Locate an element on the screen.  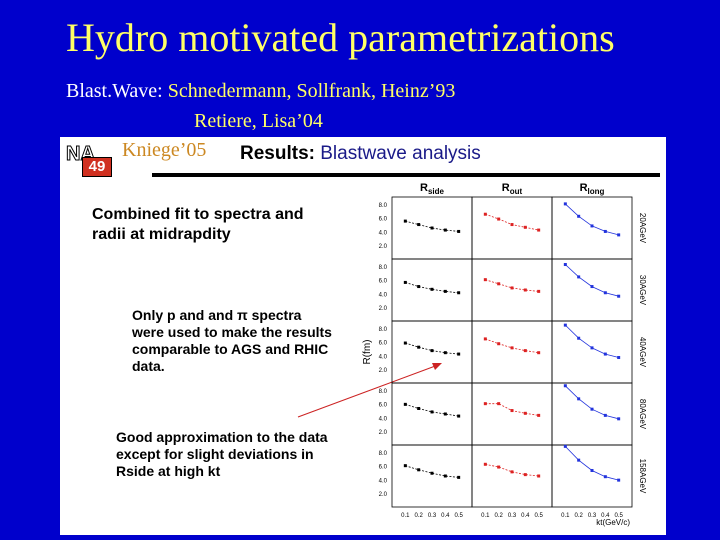
figure-title: Results: Blastwave analysis is located at coordinates (360, 154).